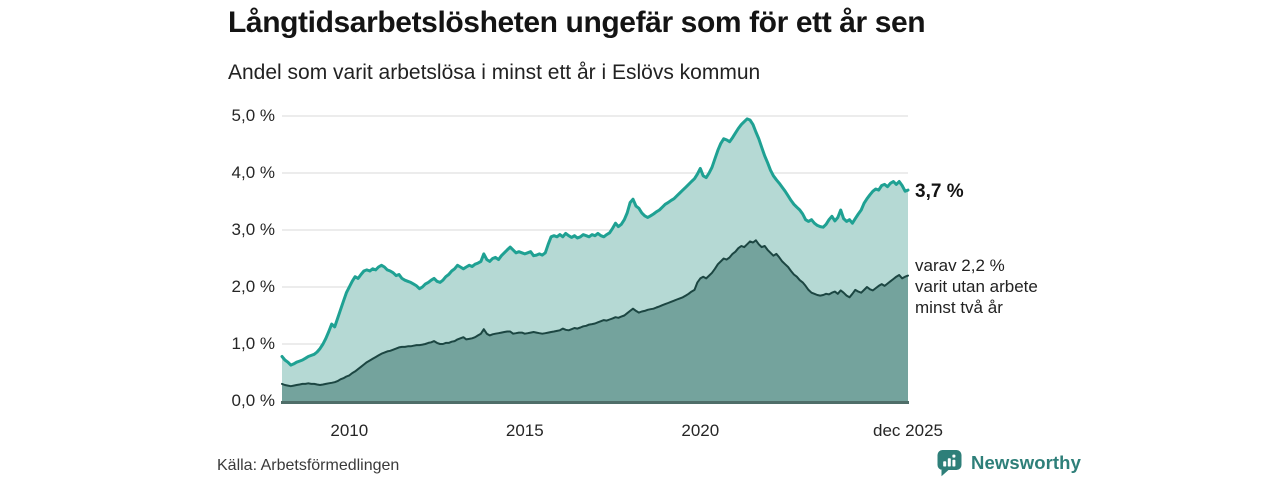 The width and height of the screenshot is (1280, 480). I want to click on newsworthy-logo: Newsworthy, so click(1008, 463).